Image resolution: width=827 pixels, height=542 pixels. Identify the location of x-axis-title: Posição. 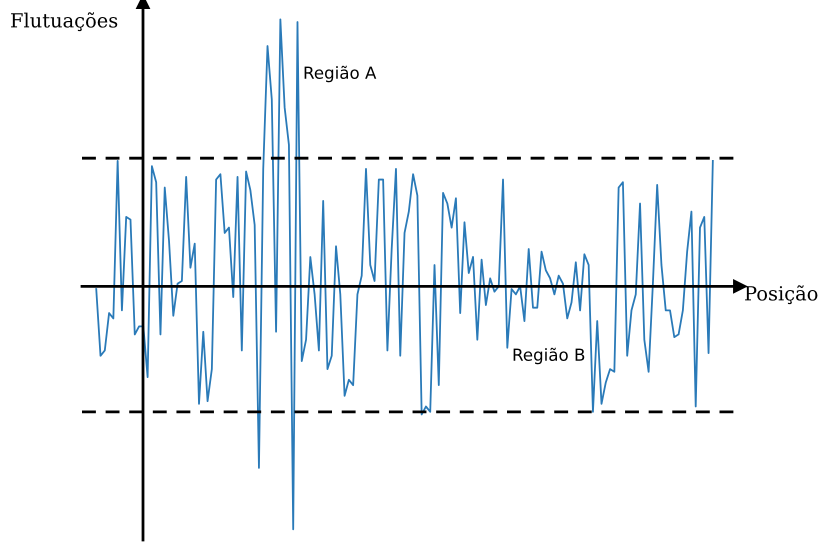
(781, 294).